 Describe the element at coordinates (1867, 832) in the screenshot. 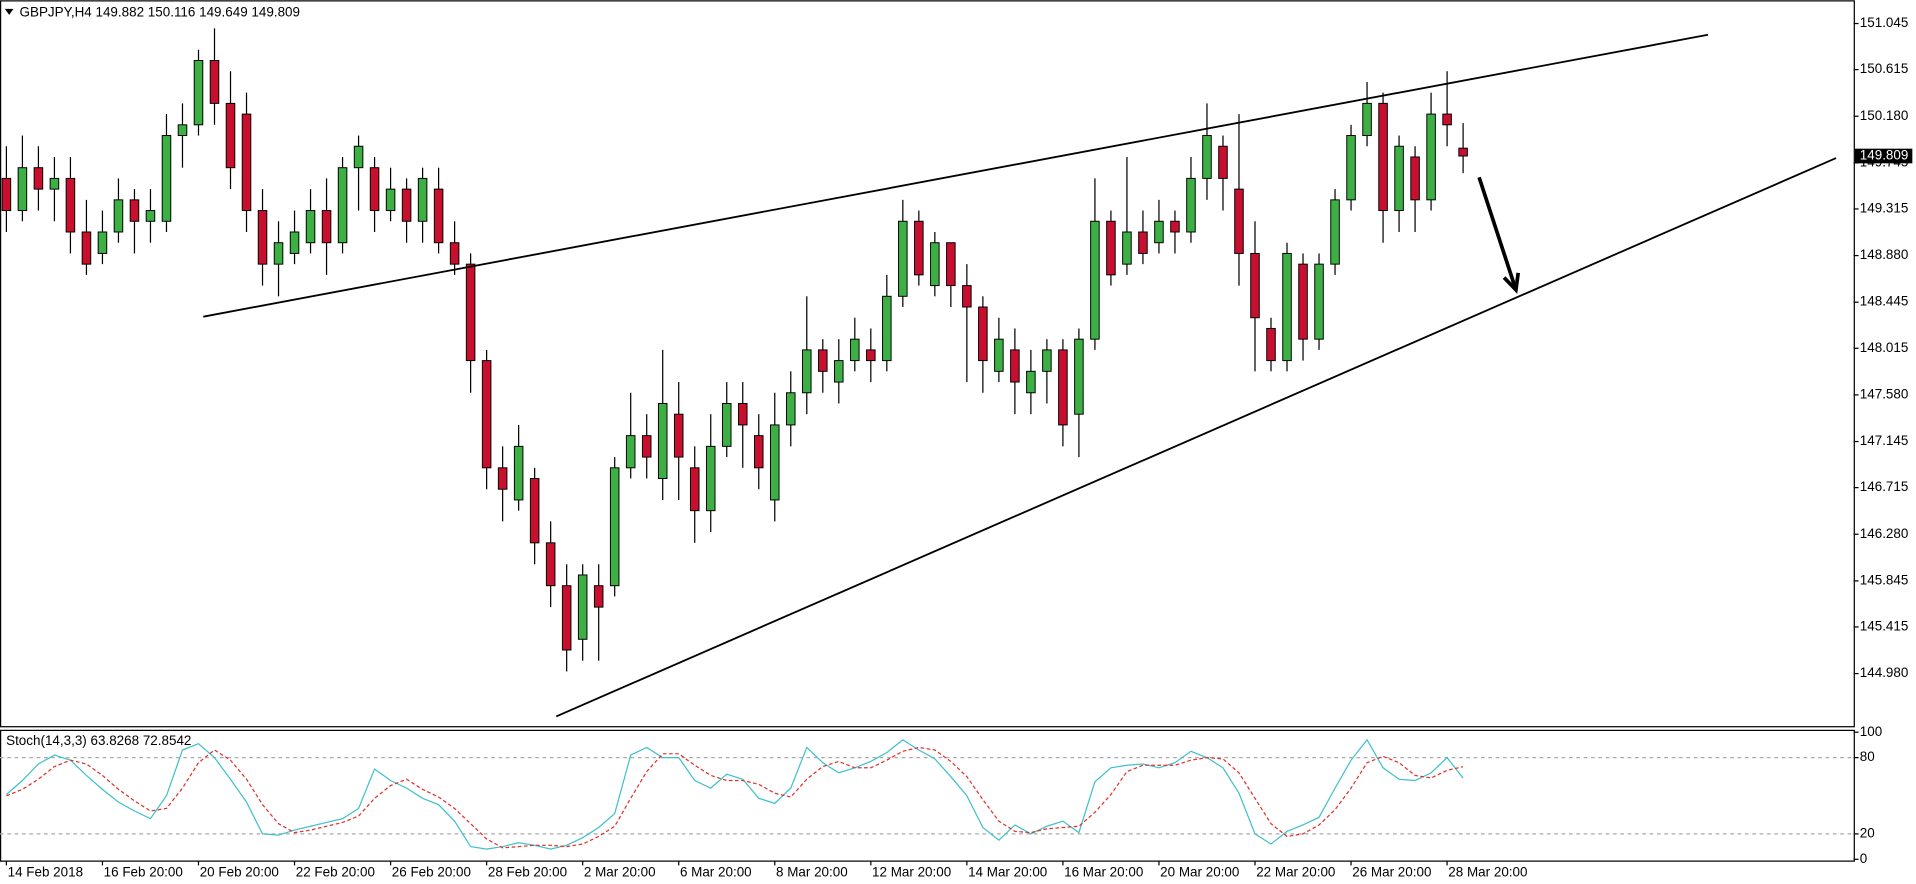

I see `y-tick-label: 20` at that location.